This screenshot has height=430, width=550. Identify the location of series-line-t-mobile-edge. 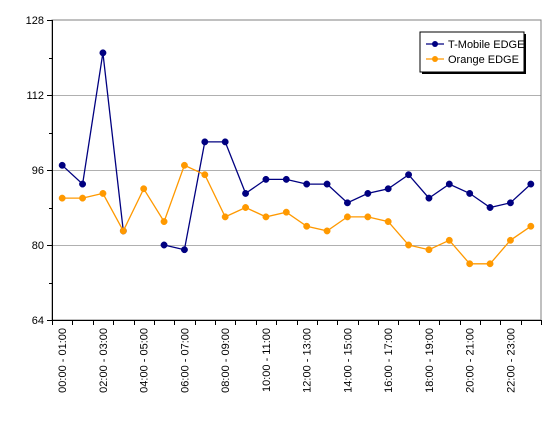
(92, 141).